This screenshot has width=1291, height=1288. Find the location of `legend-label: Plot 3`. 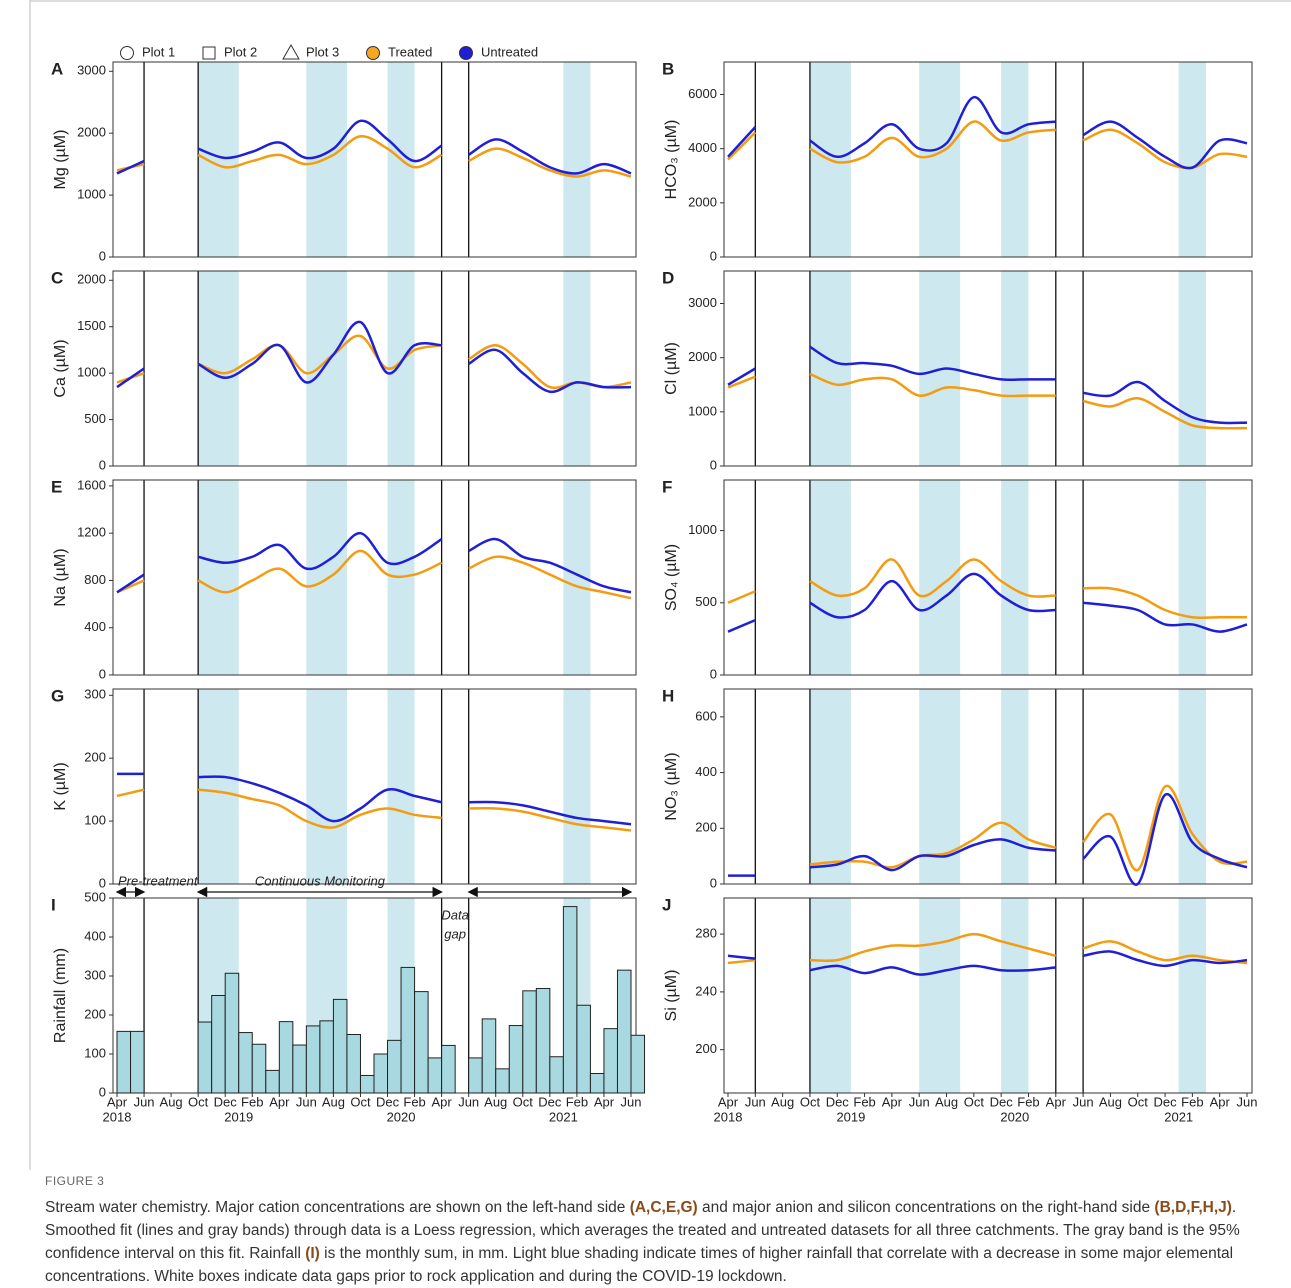

legend-label: Plot 3 is located at coordinates (322, 51).